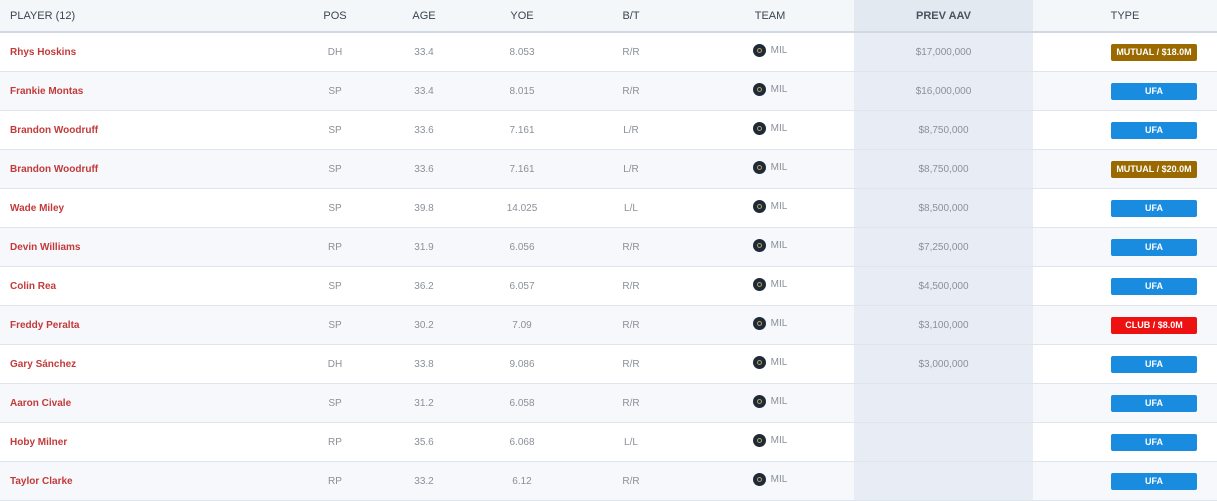  I want to click on cell-player: Gary Sánchez, so click(145, 364).